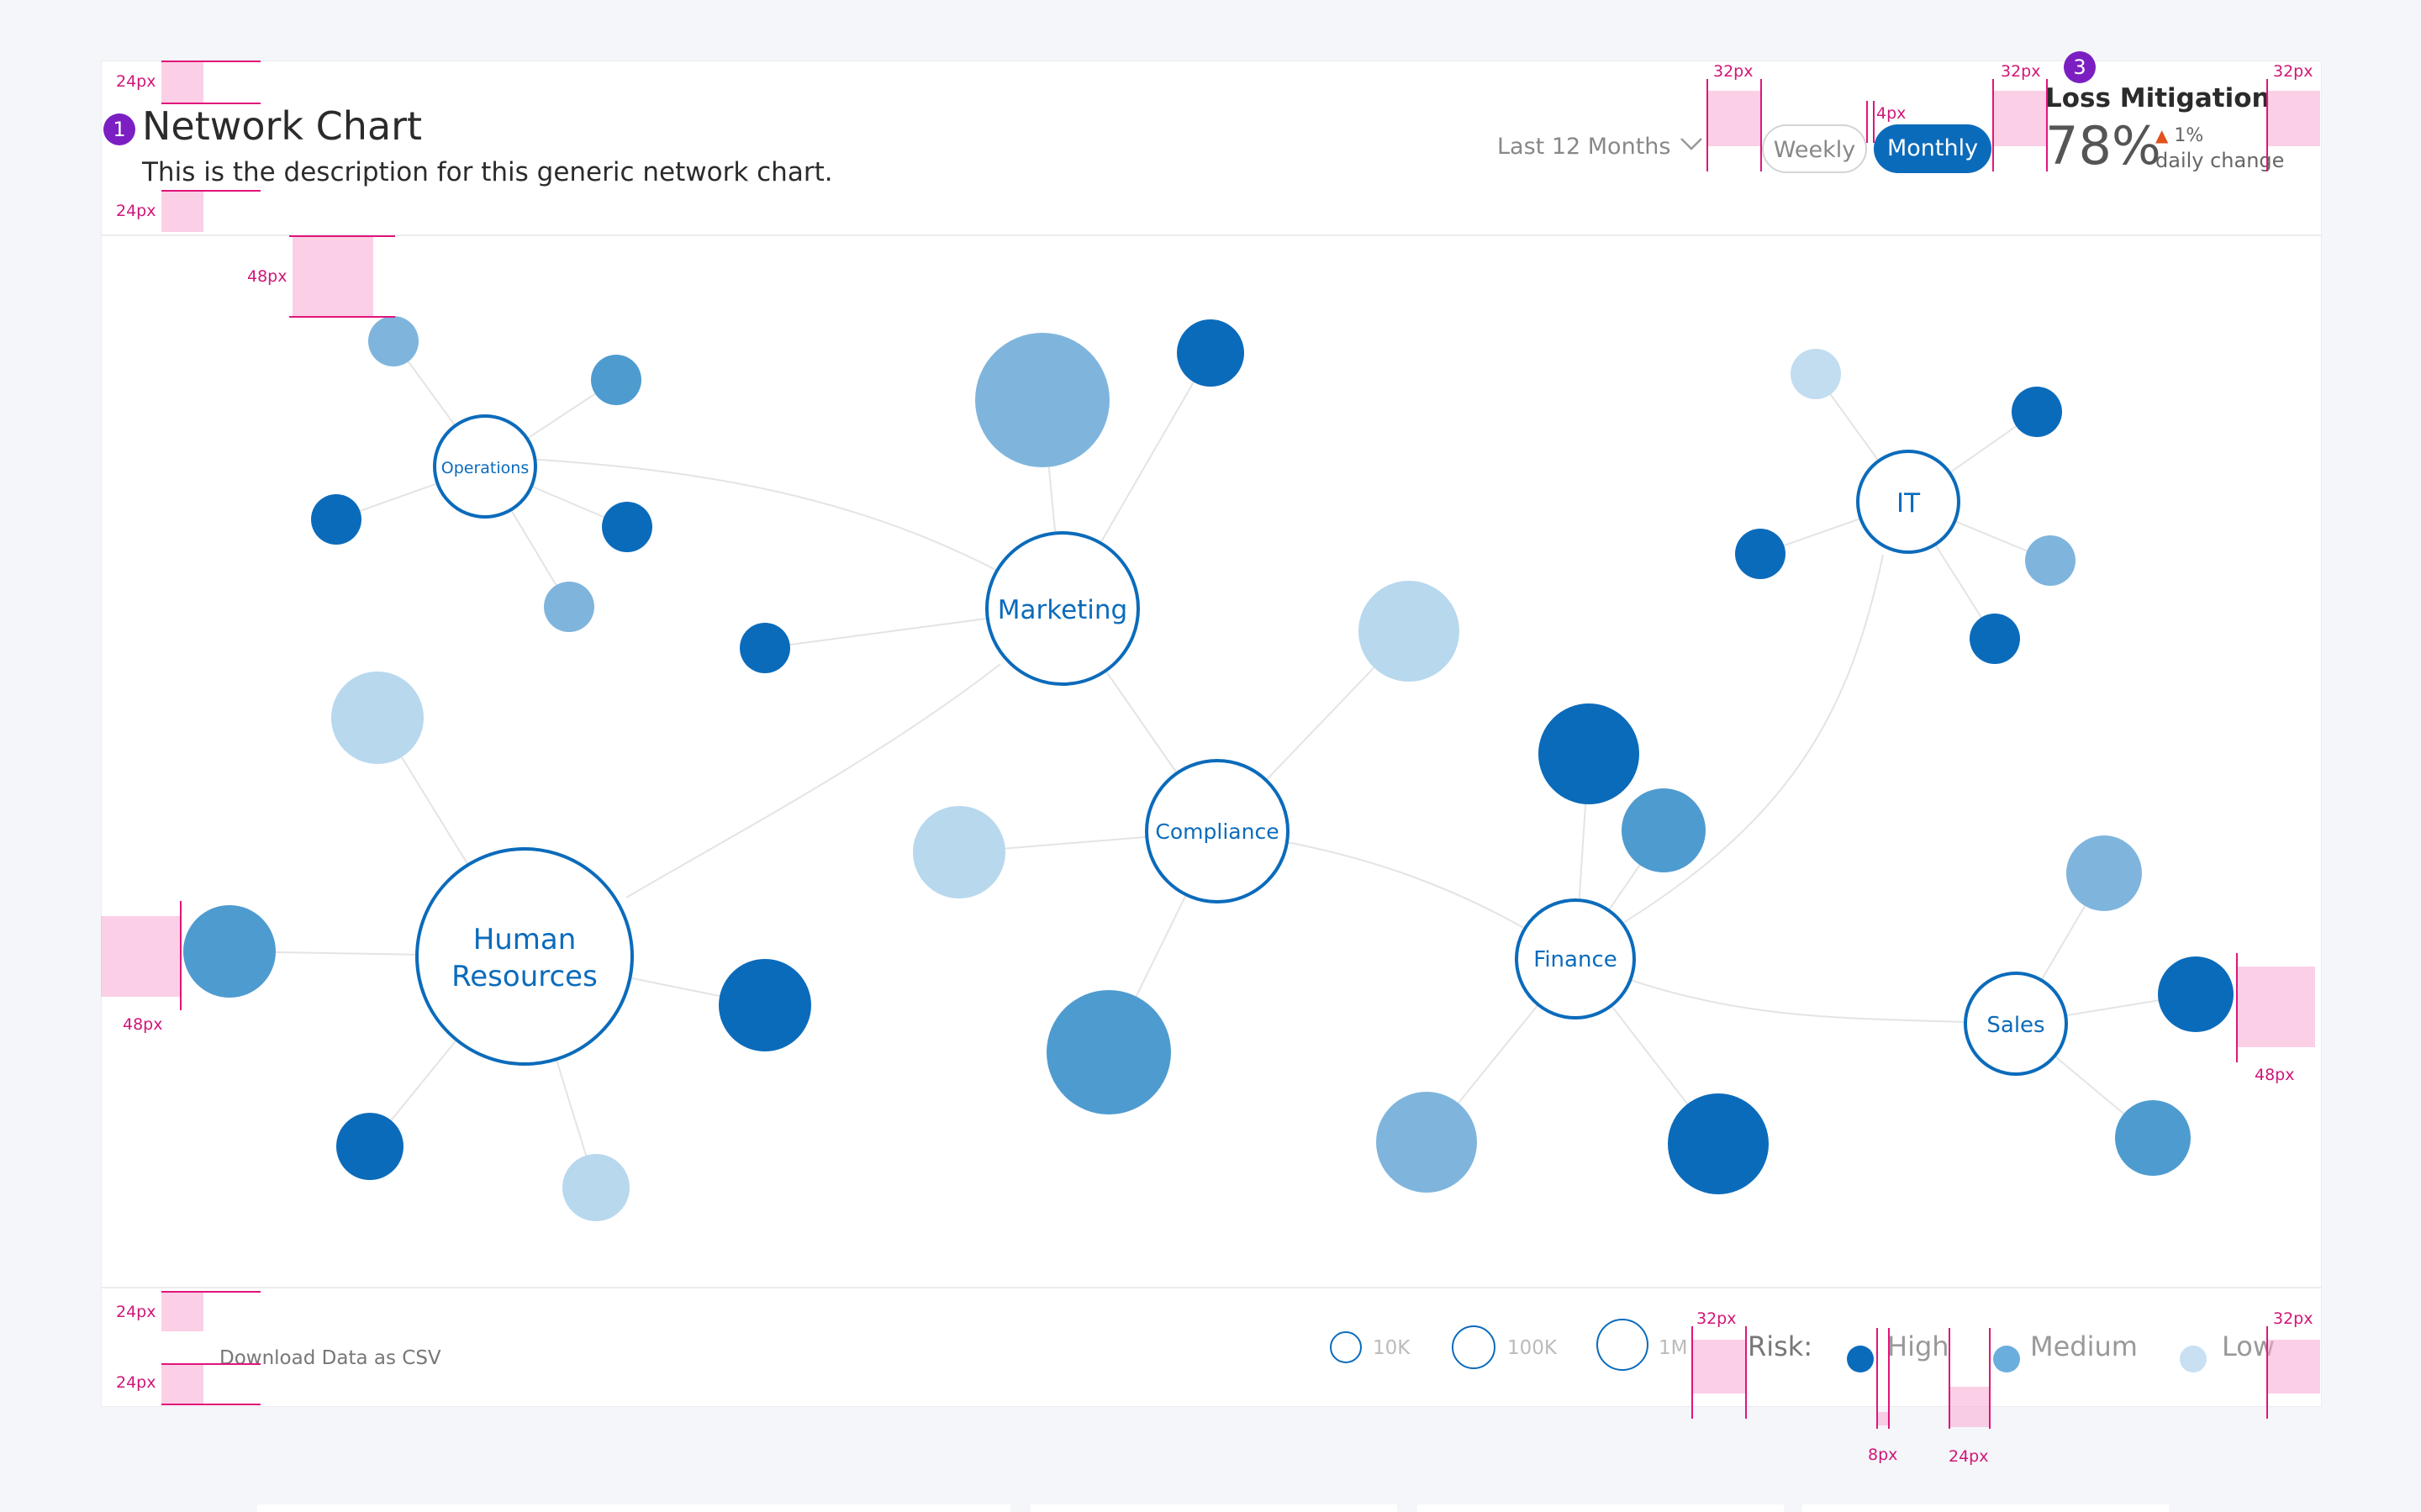 Image resolution: width=2421 pixels, height=1512 pixels. Describe the element at coordinates (2220, 161) in the screenshot. I see `kpi-change-label: daily change` at that location.